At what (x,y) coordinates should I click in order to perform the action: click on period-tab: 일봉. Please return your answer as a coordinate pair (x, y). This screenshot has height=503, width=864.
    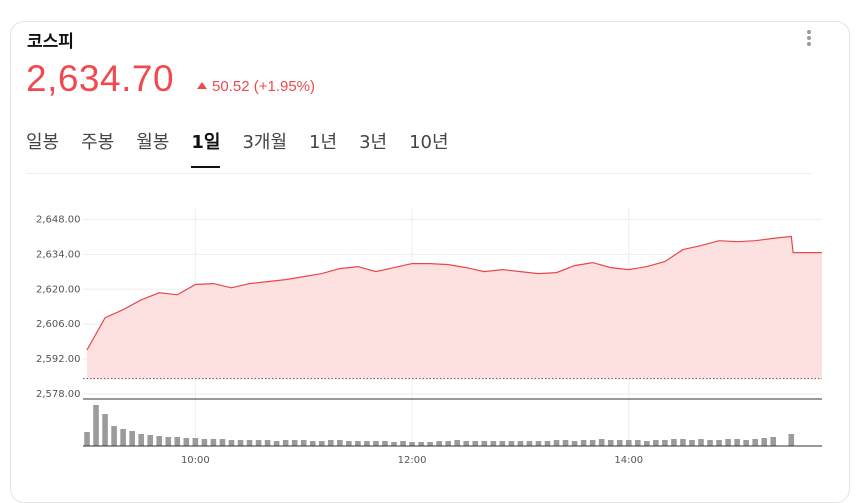
    Looking at the image, I should click on (43, 142).